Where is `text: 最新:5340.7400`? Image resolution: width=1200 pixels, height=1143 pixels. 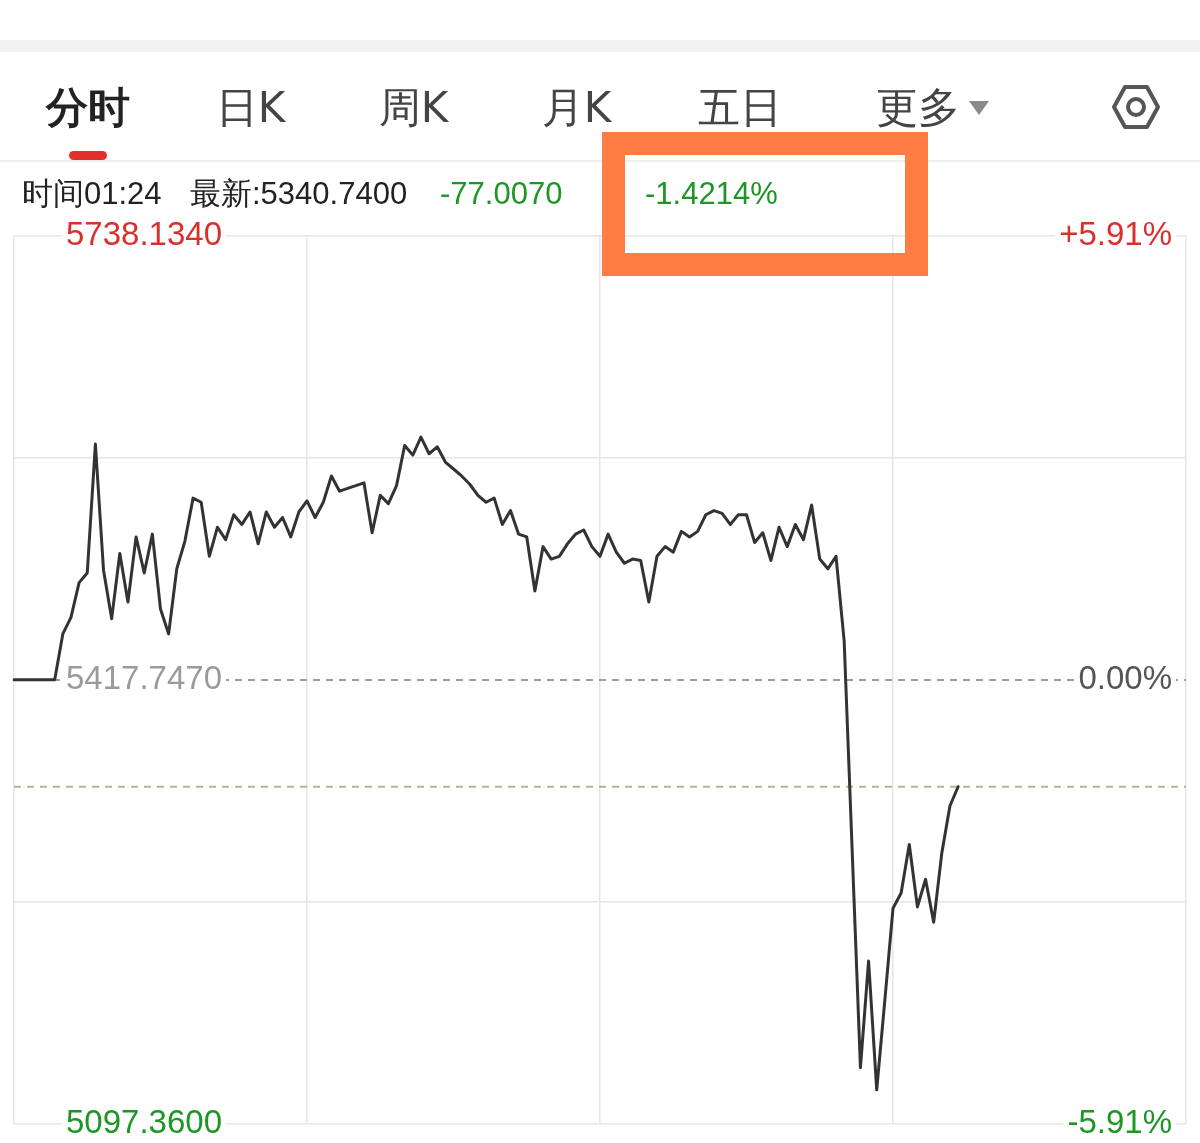
text: 最新:5340.7400 is located at coordinates (299, 194).